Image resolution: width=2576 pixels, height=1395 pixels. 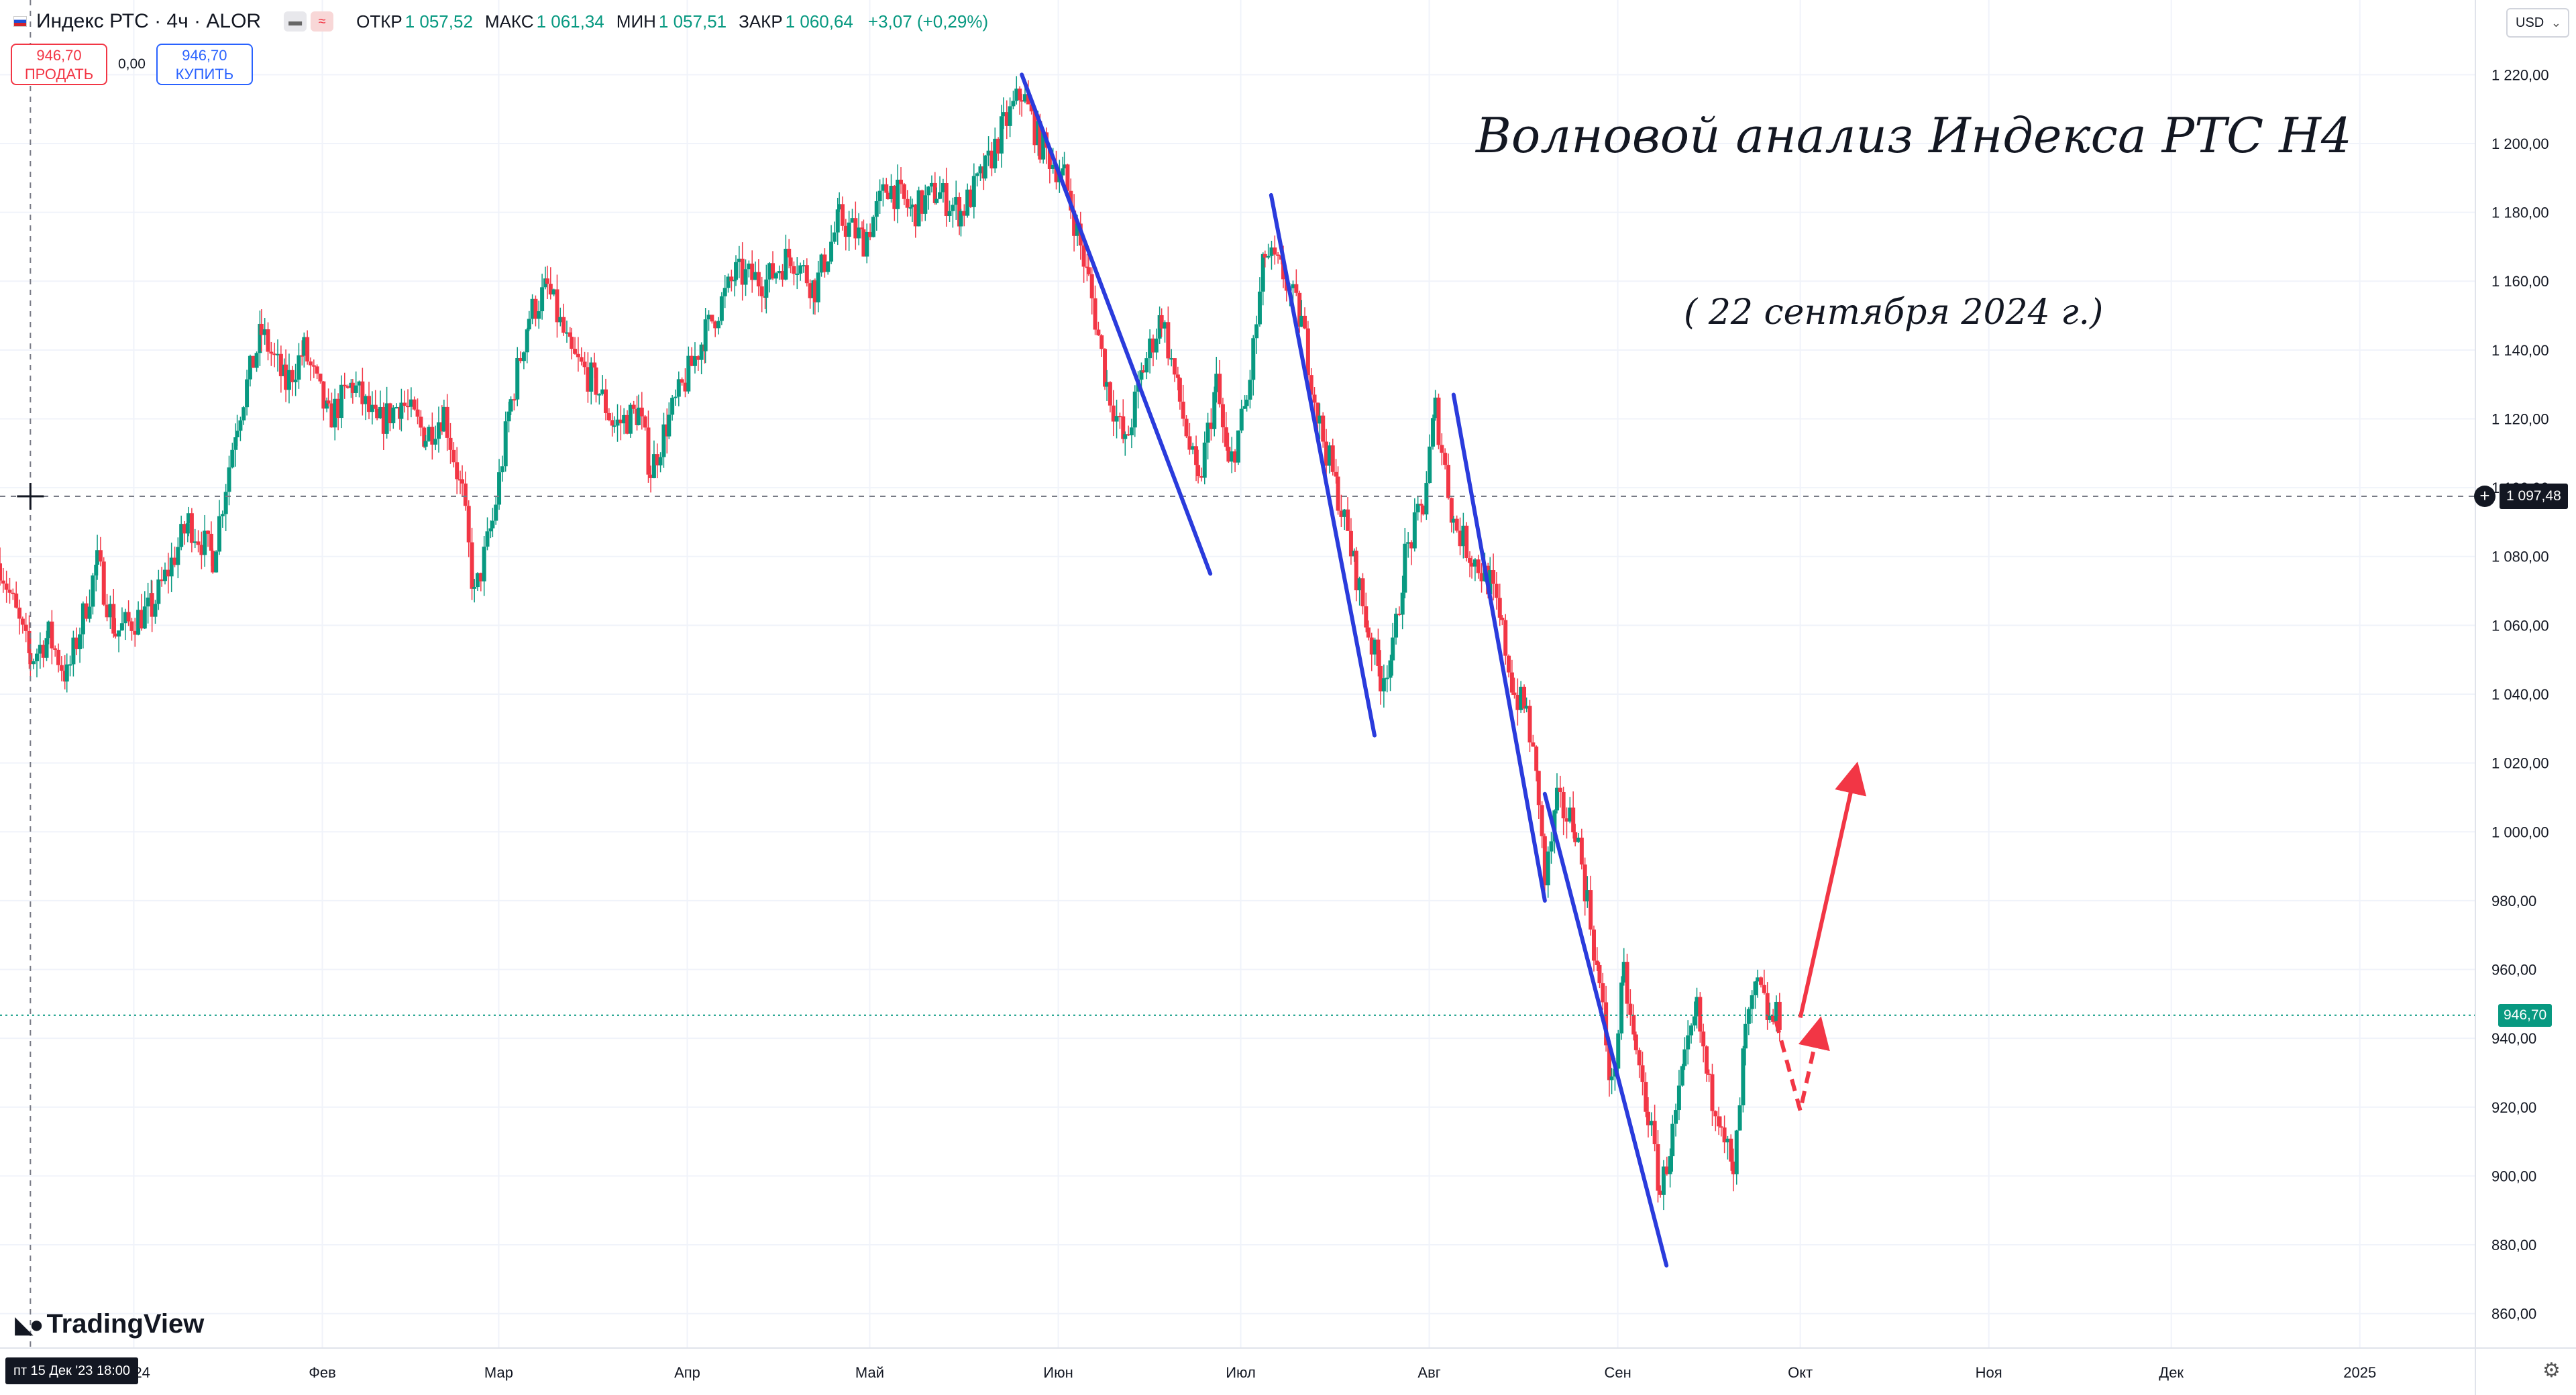 What do you see at coordinates (295, 21) in the screenshot?
I see `minus-icon: ▬` at bounding box center [295, 21].